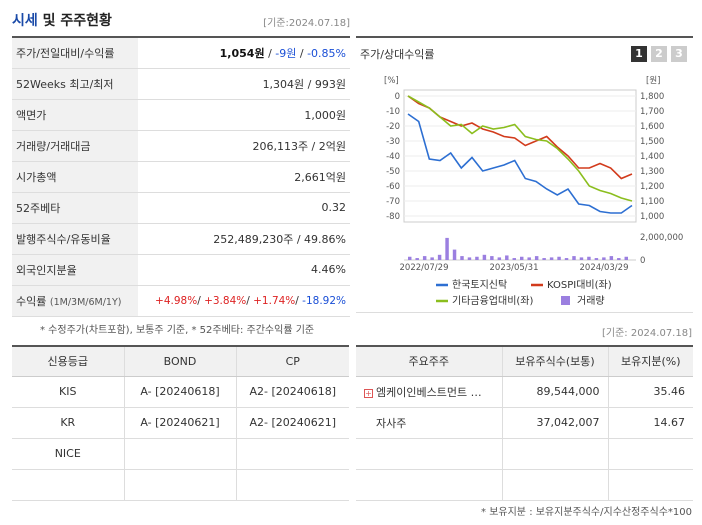 The image size is (702, 525). Describe the element at coordinates (424, 268) in the screenshot. I see `x-tick-label: 2022/07/29` at that location.